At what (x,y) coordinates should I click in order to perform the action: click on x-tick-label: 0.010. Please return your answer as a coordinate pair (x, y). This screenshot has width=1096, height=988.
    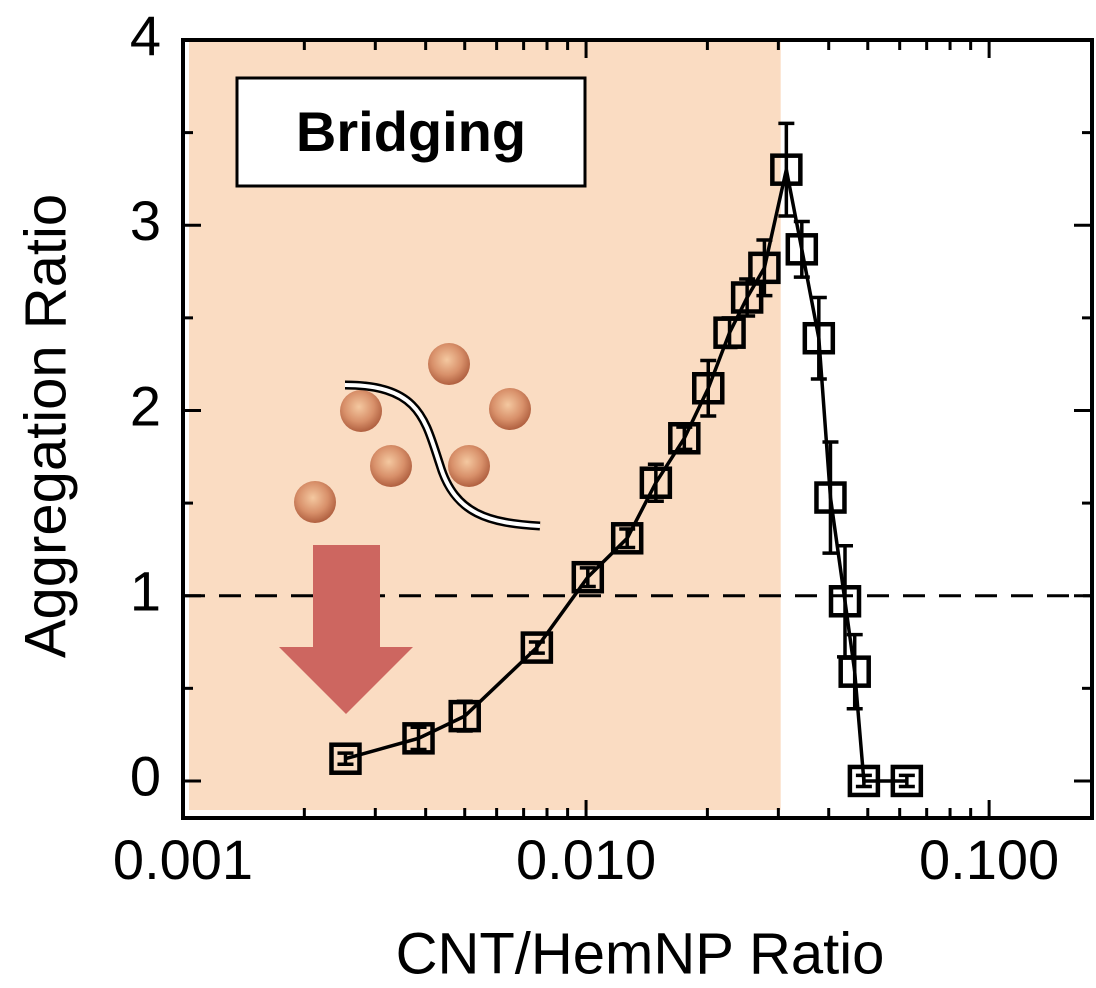
    Looking at the image, I should click on (586, 859).